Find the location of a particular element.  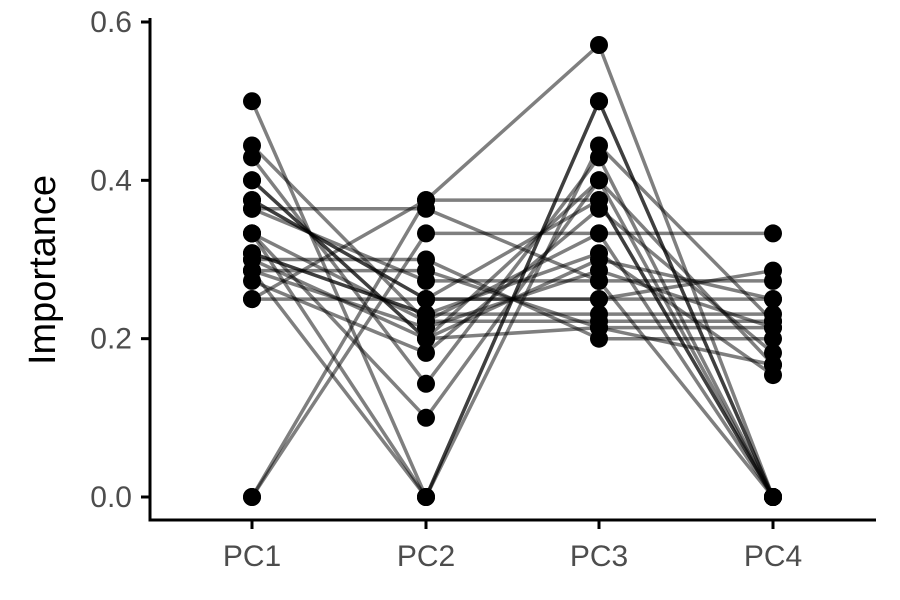

x-tick-label: PC4 is located at coordinates (773, 556).